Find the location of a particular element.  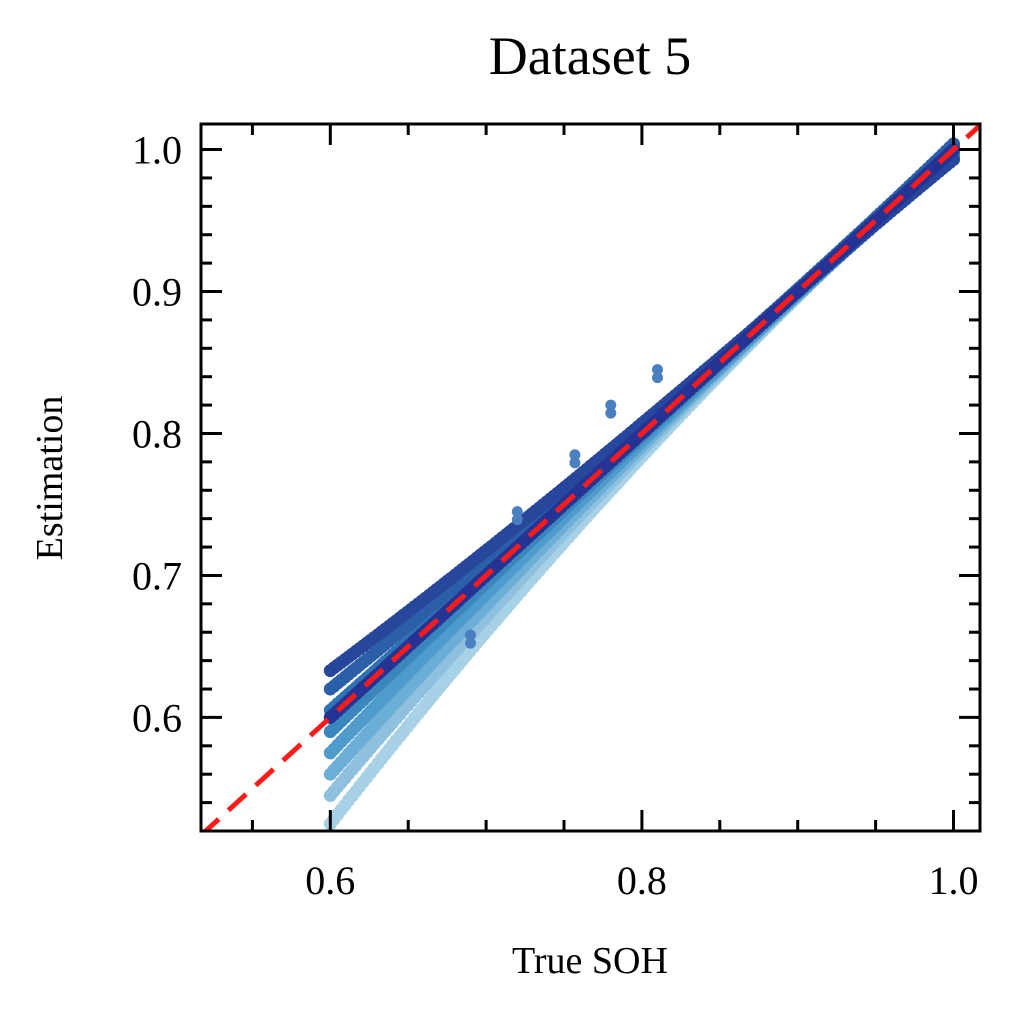

chart-title: Dataset 5 is located at coordinates (590, 56).